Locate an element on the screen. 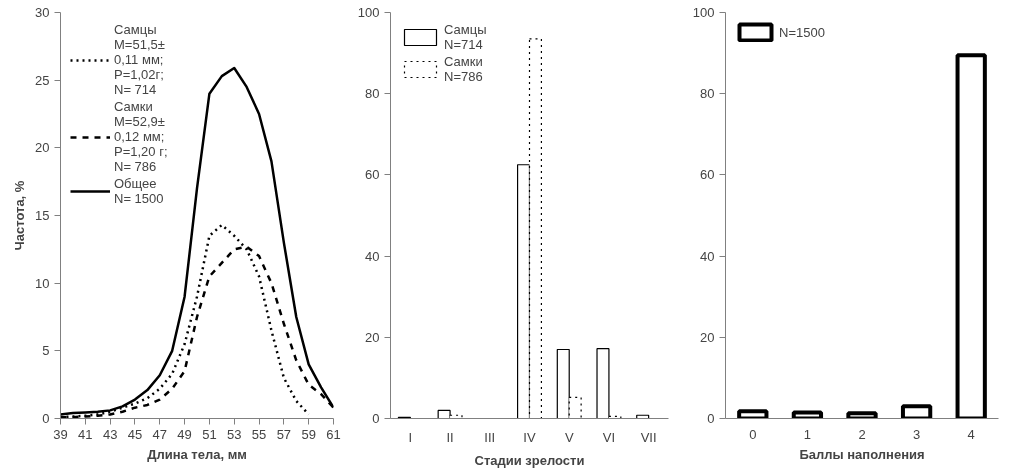 This screenshot has height=474, width=1015. x-axis-title: Баллы наполнения is located at coordinates (862, 454).